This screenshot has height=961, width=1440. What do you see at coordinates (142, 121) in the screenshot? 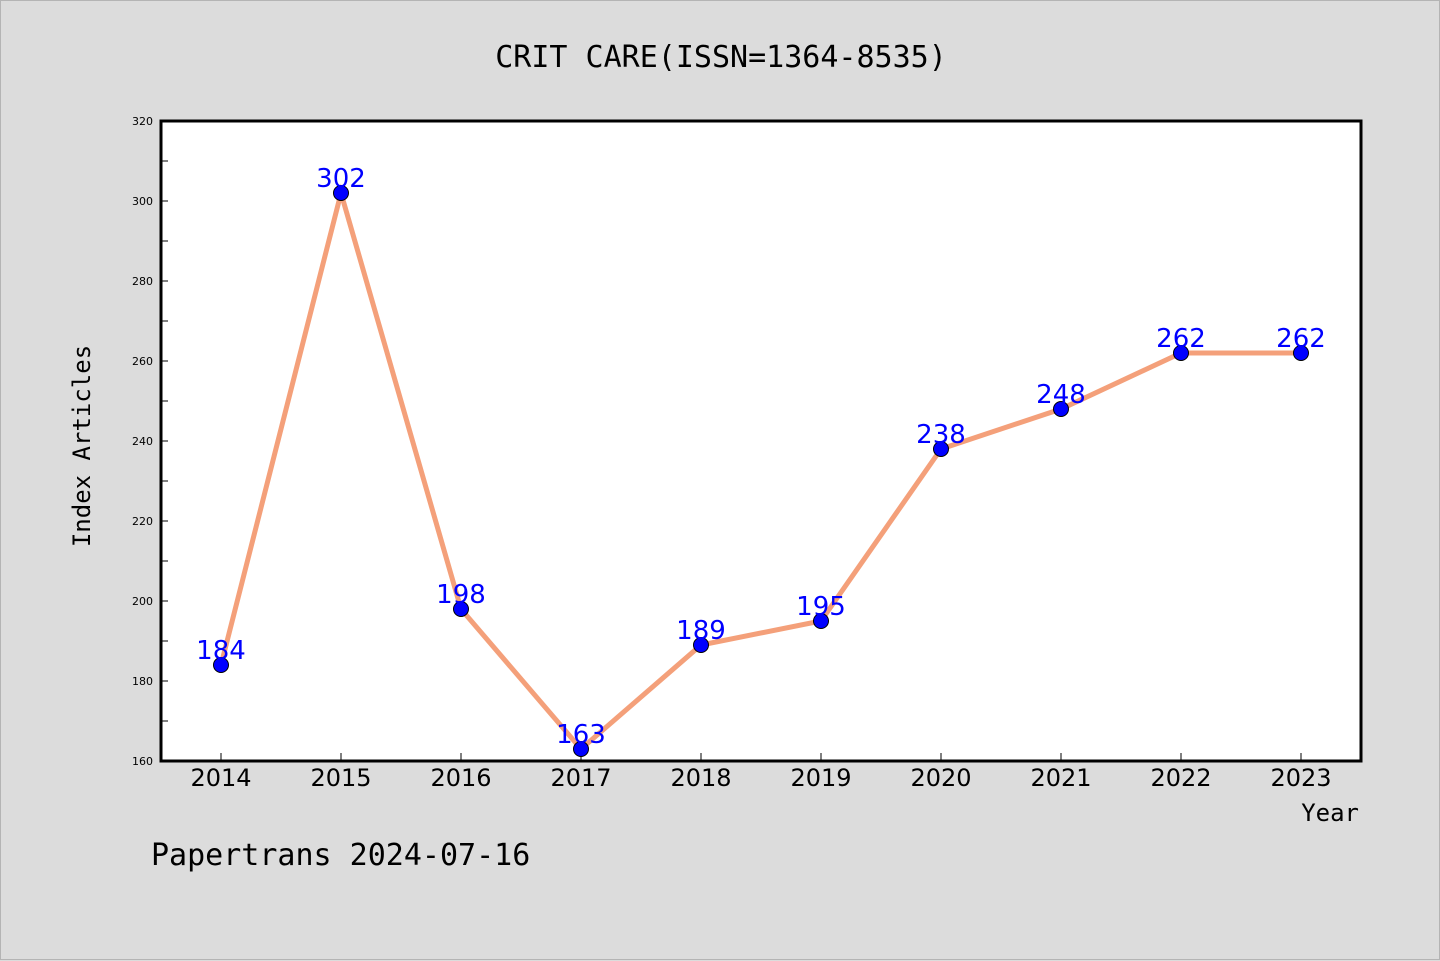
I see `y-tick-label: 320` at bounding box center [142, 121].